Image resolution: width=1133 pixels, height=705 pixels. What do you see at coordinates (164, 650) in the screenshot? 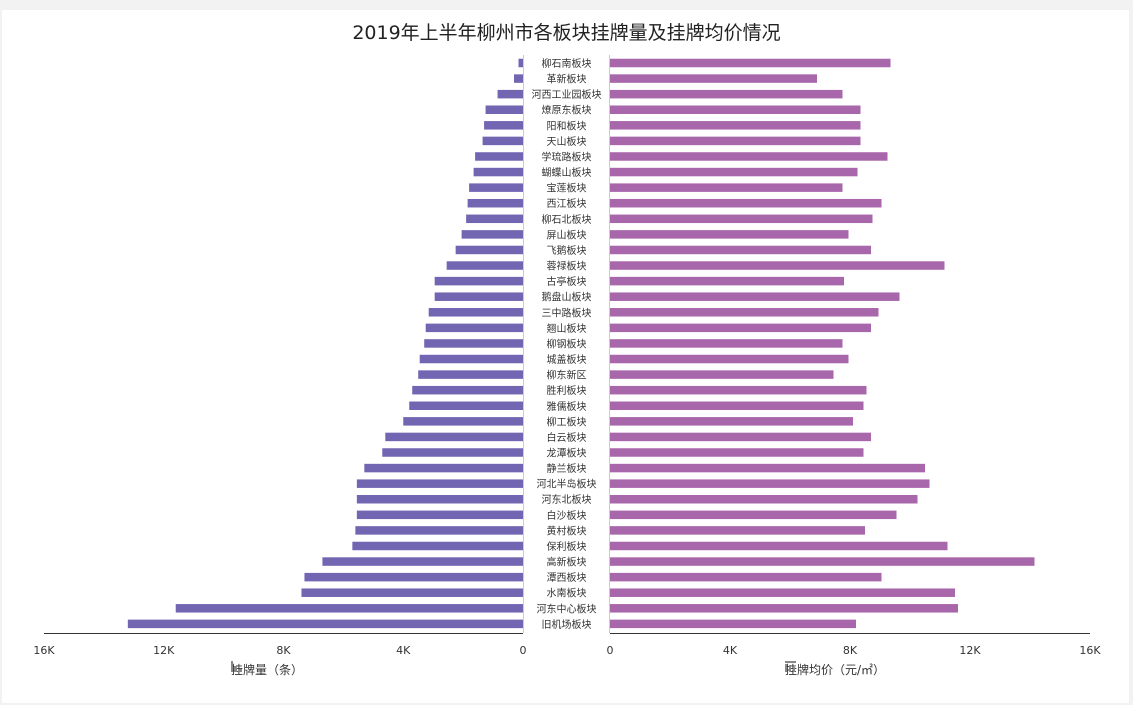
I see `left-tick-label: 12K` at bounding box center [164, 650].